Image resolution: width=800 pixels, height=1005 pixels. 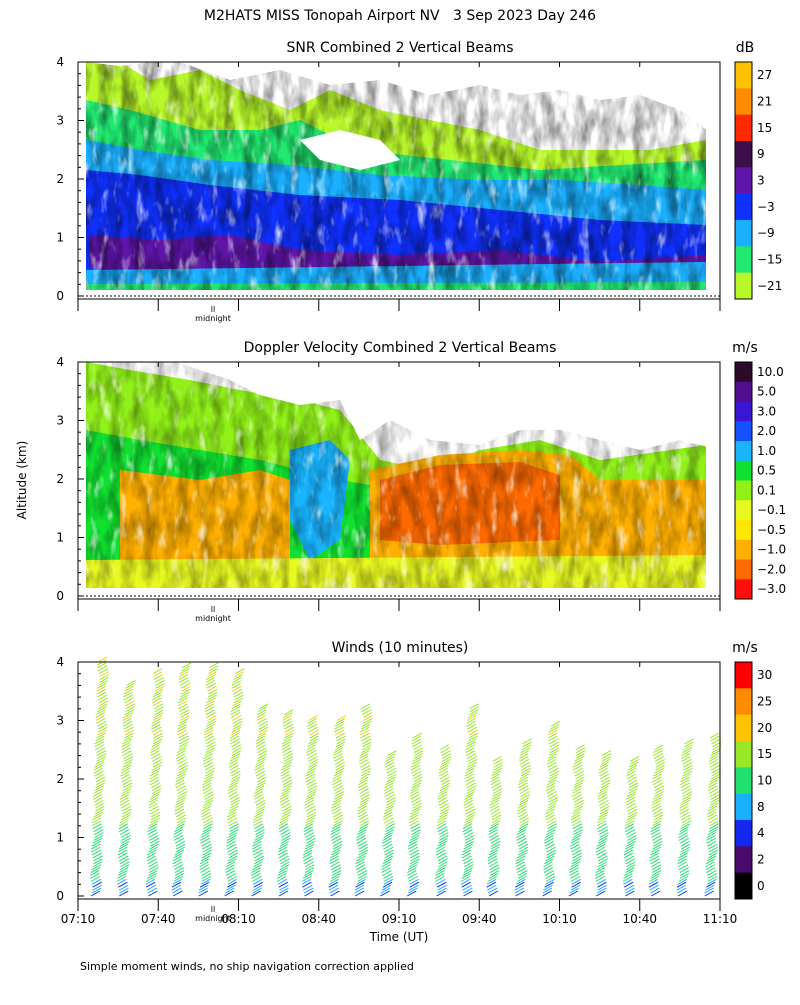 I want to click on winds-xtick-label: 07:40, so click(x=158, y=919).